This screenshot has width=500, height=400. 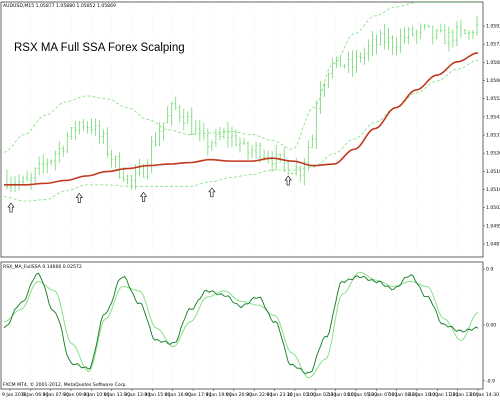 What do you see at coordinates (35, 395) in the screenshot?
I see `time-tick-label: 9 Jan 06:30` at bounding box center [35, 395].